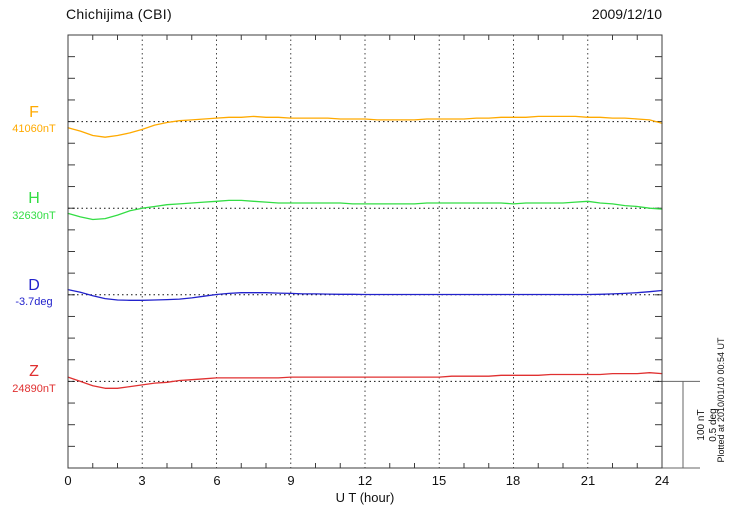  I want to click on xtick-18: 18, so click(513, 480).